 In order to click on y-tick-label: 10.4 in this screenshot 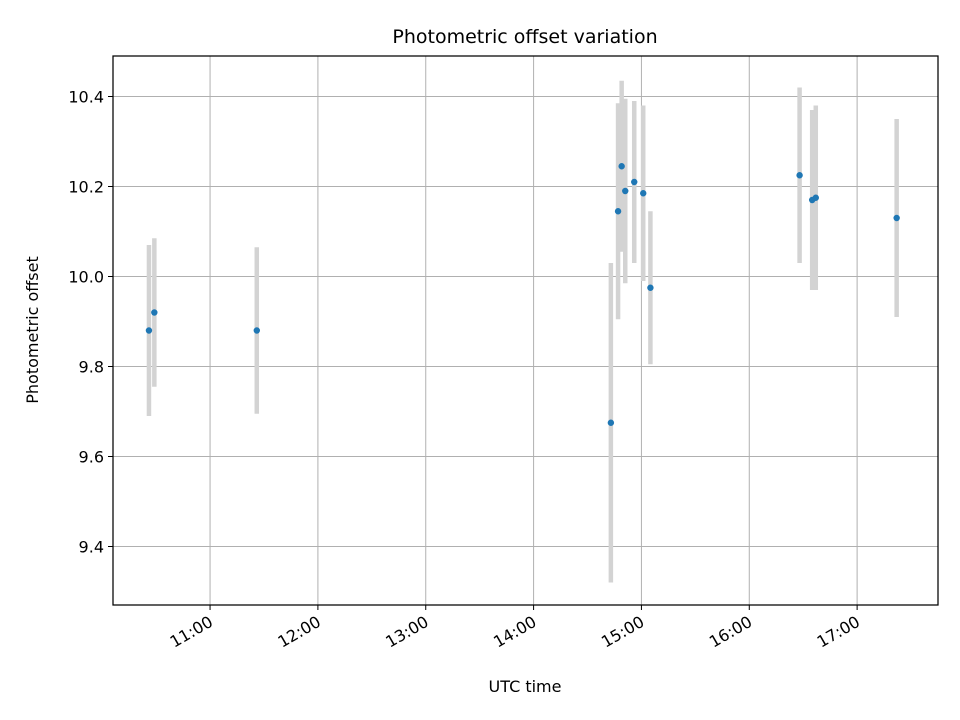, I will do `click(86, 97)`.